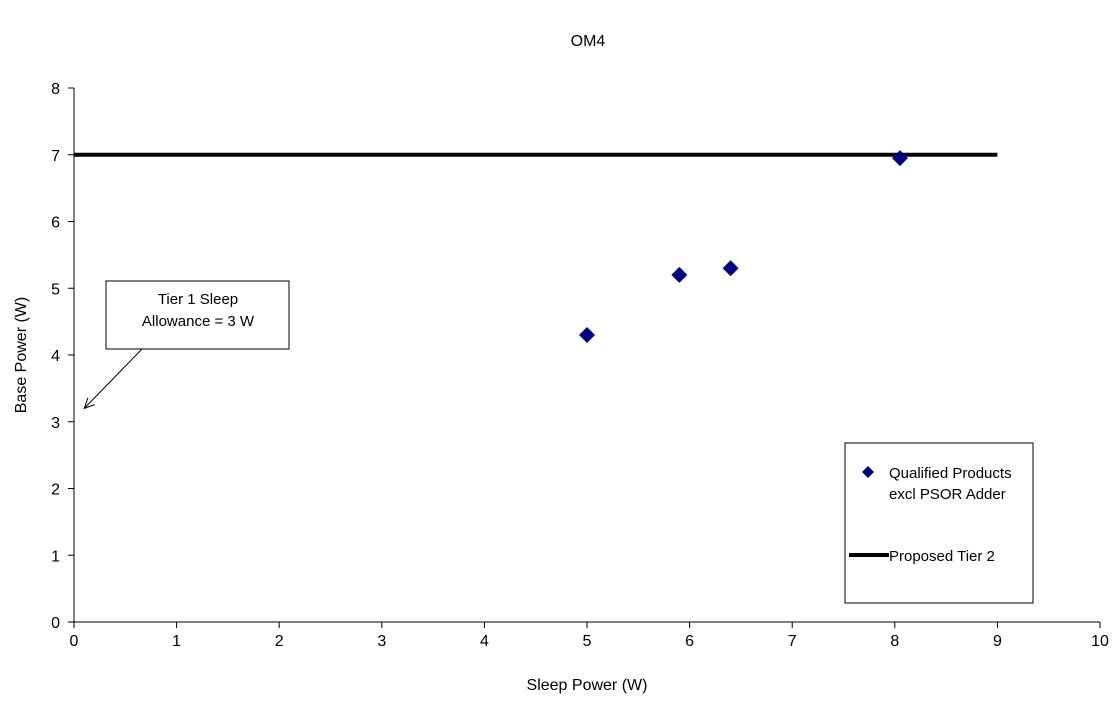  What do you see at coordinates (55, 156) in the screenshot?
I see `y-tick-label: 7` at bounding box center [55, 156].